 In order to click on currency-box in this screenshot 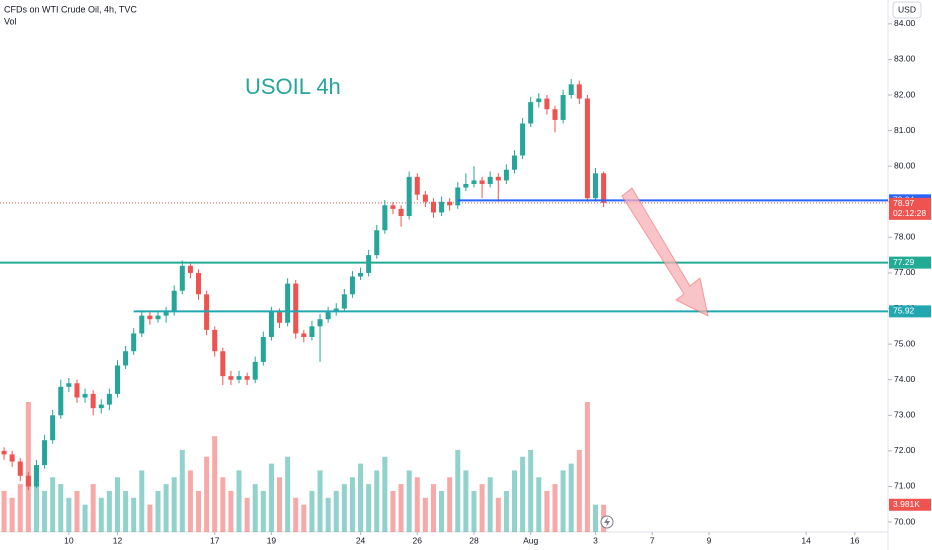, I will do `click(907, 10)`.